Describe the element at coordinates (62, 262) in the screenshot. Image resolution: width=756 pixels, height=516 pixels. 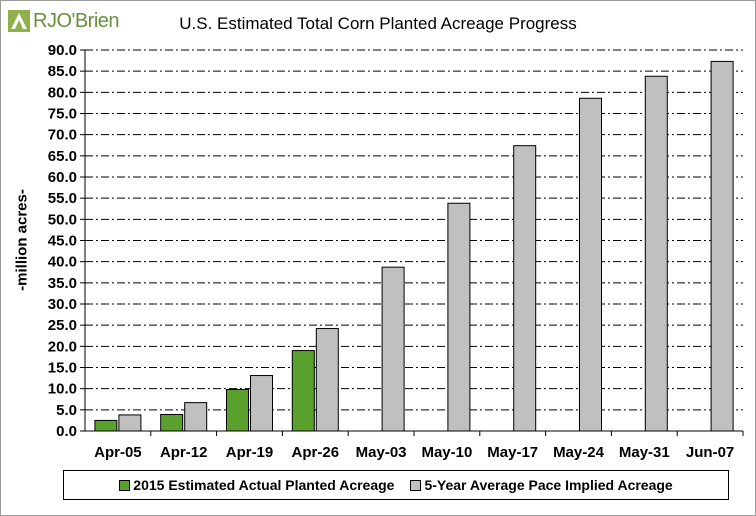
I see `y-tick-label: 40.0` at that location.